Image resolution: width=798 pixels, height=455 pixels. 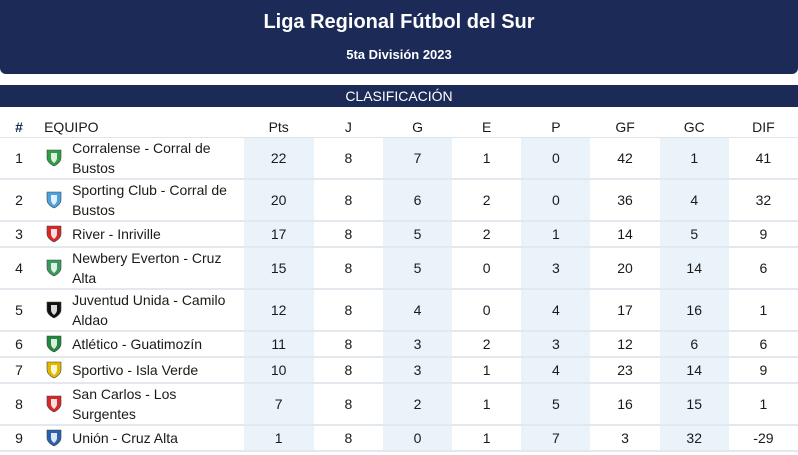 What do you see at coordinates (556, 370) in the screenshot?
I see `p-cell: 4` at bounding box center [556, 370].